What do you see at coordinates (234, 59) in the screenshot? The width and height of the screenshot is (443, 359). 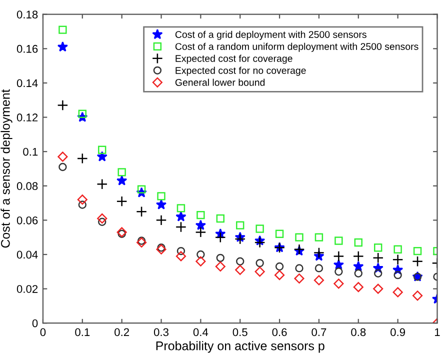 I see `legend-label: Expected cost for coverage` at bounding box center [234, 59].